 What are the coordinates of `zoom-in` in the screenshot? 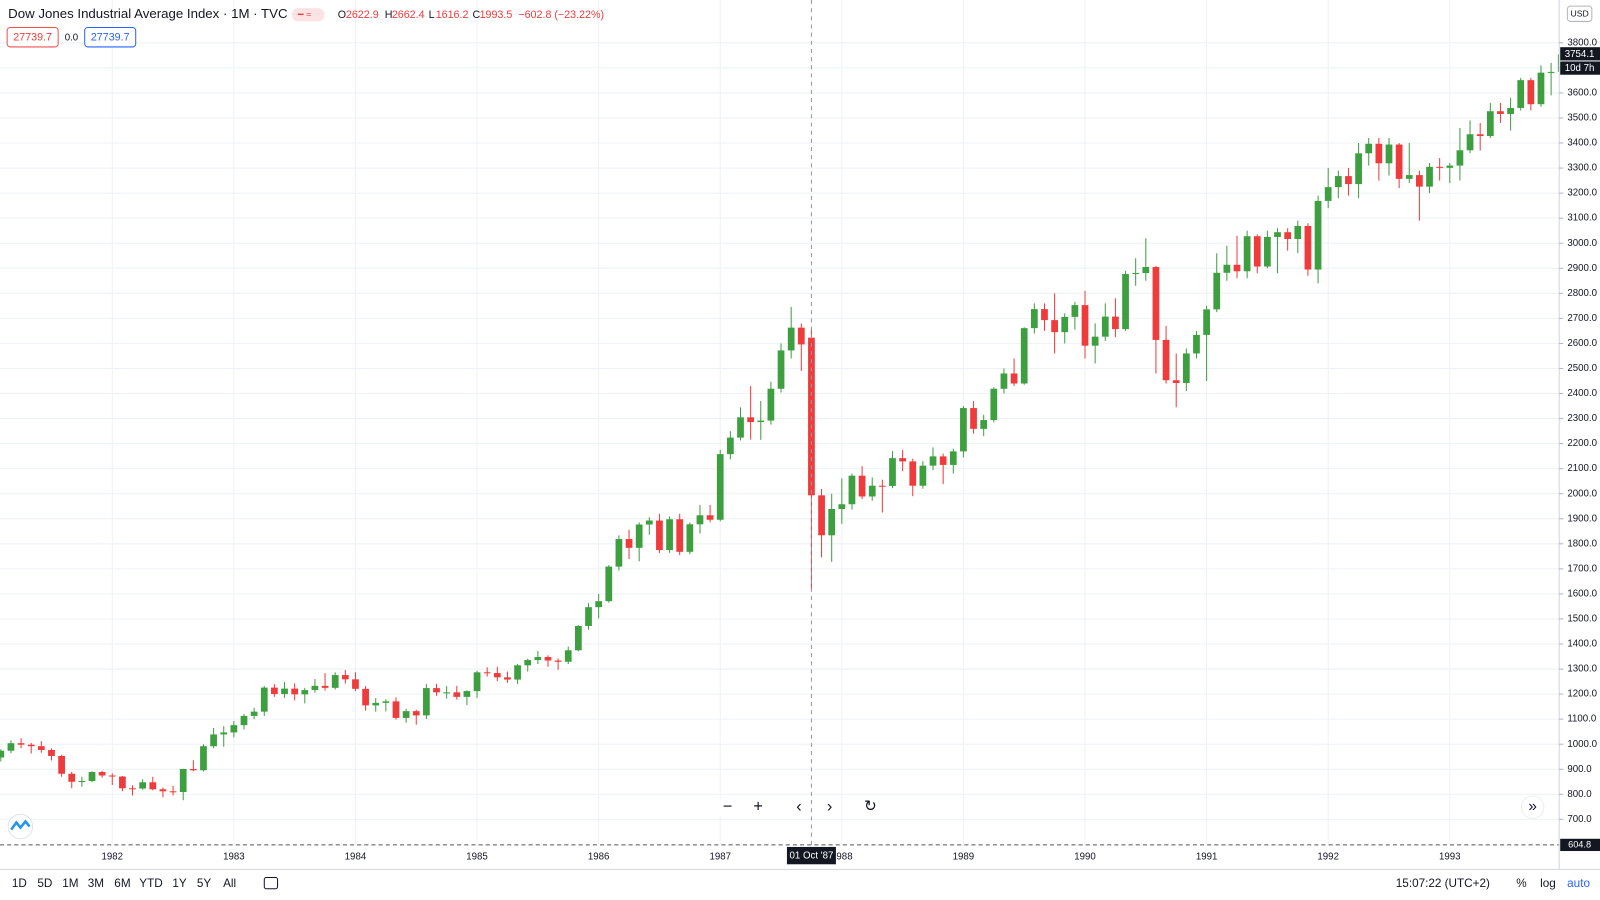 It's located at (758, 807).